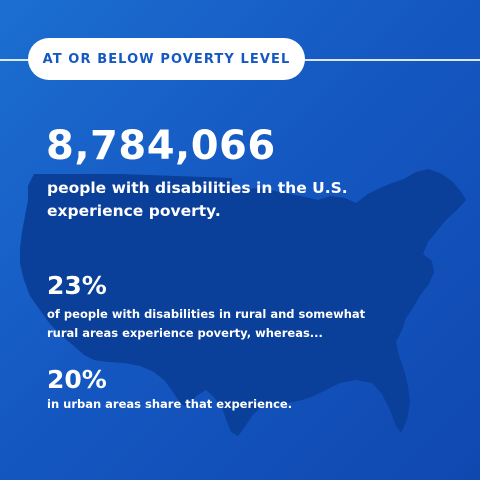 The width and height of the screenshot is (480, 480). Describe the element at coordinates (197, 188) in the screenshot. I see `headline-line-1: people with disabilities in the U.S.` at that location.